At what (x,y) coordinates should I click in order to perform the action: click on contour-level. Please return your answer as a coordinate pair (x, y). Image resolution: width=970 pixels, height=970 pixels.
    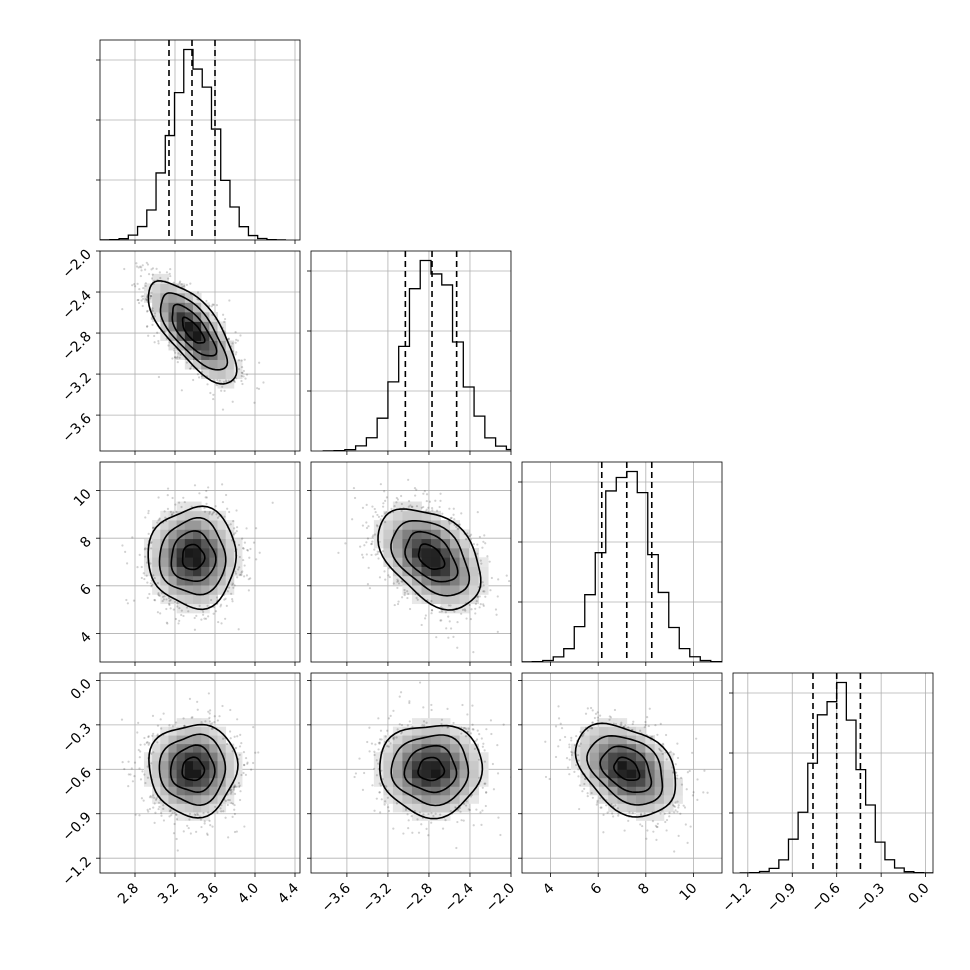
    Looking at the image, I should click on (431, 556).